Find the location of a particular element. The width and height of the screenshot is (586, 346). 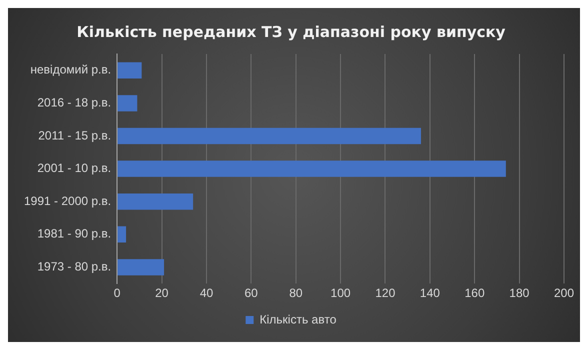

x-tick-label: 20 is located at coordinates (162, 293).